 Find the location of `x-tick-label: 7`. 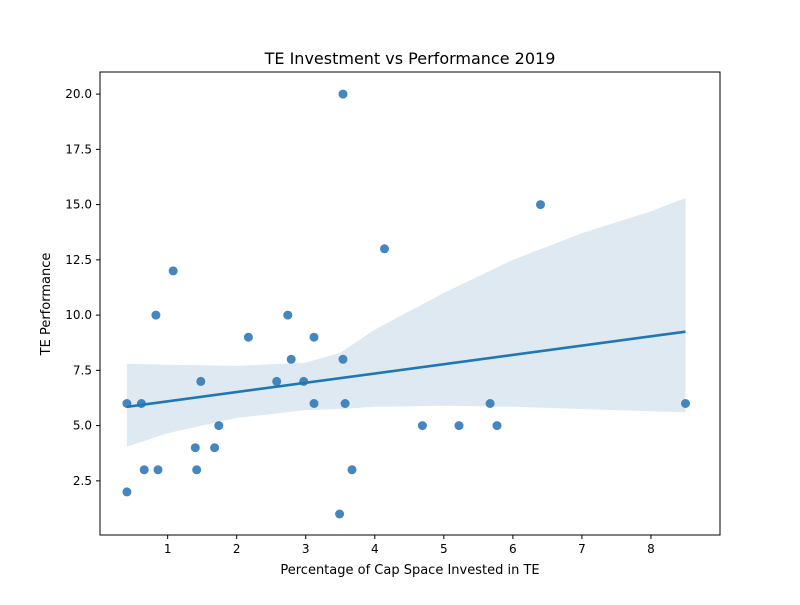

x-tick-label: 7 is located at coordinates (582, 549).